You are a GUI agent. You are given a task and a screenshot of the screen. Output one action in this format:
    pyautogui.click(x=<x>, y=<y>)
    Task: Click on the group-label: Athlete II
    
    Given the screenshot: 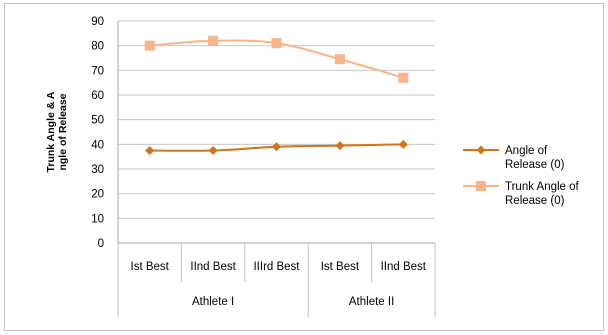 What is the action you would take?
    pyautogui.click(x=371, y=302)
    